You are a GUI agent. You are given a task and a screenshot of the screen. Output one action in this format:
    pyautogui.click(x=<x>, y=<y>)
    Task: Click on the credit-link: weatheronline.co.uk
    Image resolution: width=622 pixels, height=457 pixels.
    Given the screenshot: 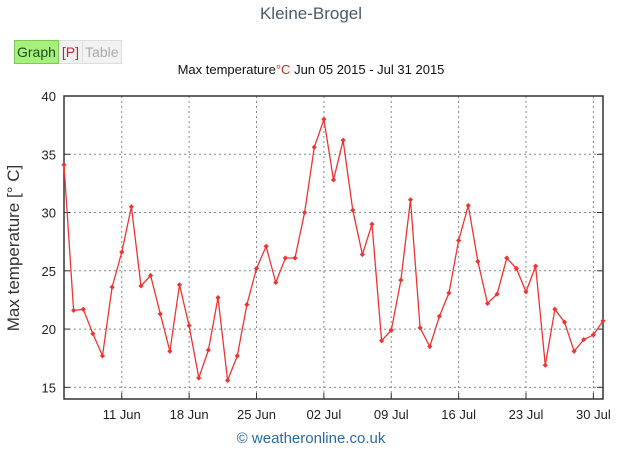 What is the action you would take?
    pyautogui.click(x=318, y=438)
    